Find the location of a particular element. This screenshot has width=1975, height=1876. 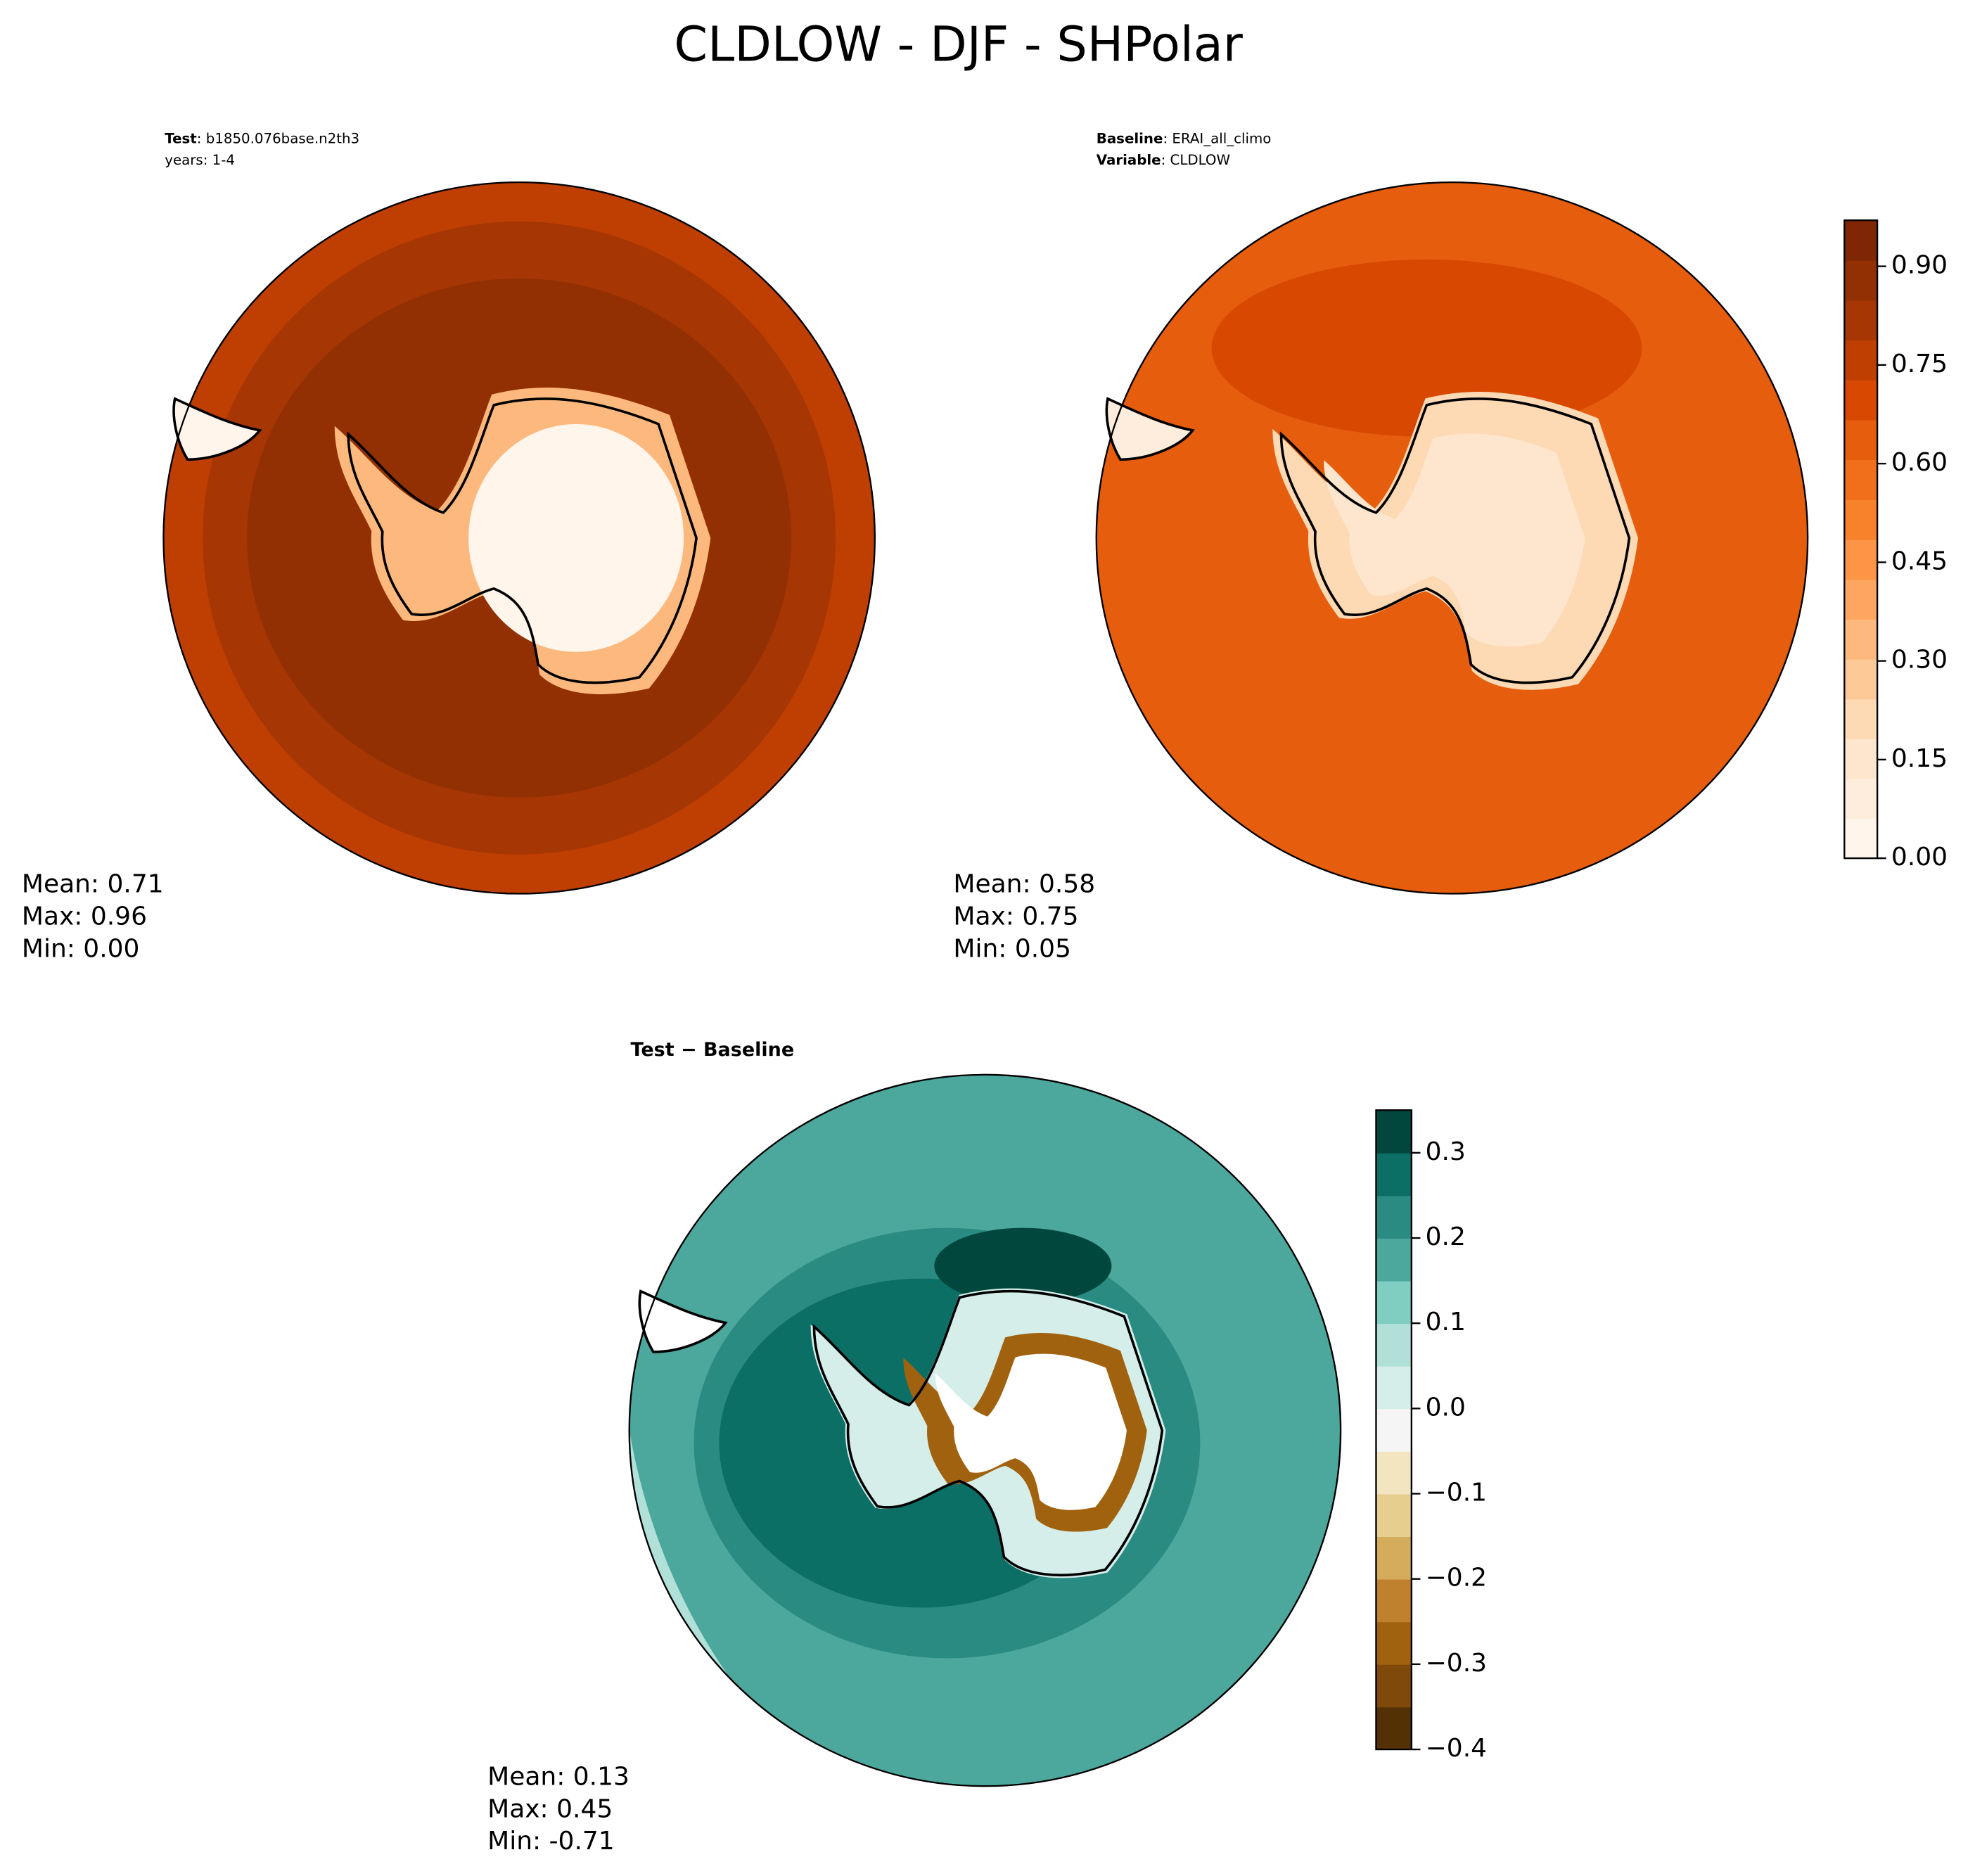

colorbar-tick-label: −0.3 is located at coordinates (1456, 1663).